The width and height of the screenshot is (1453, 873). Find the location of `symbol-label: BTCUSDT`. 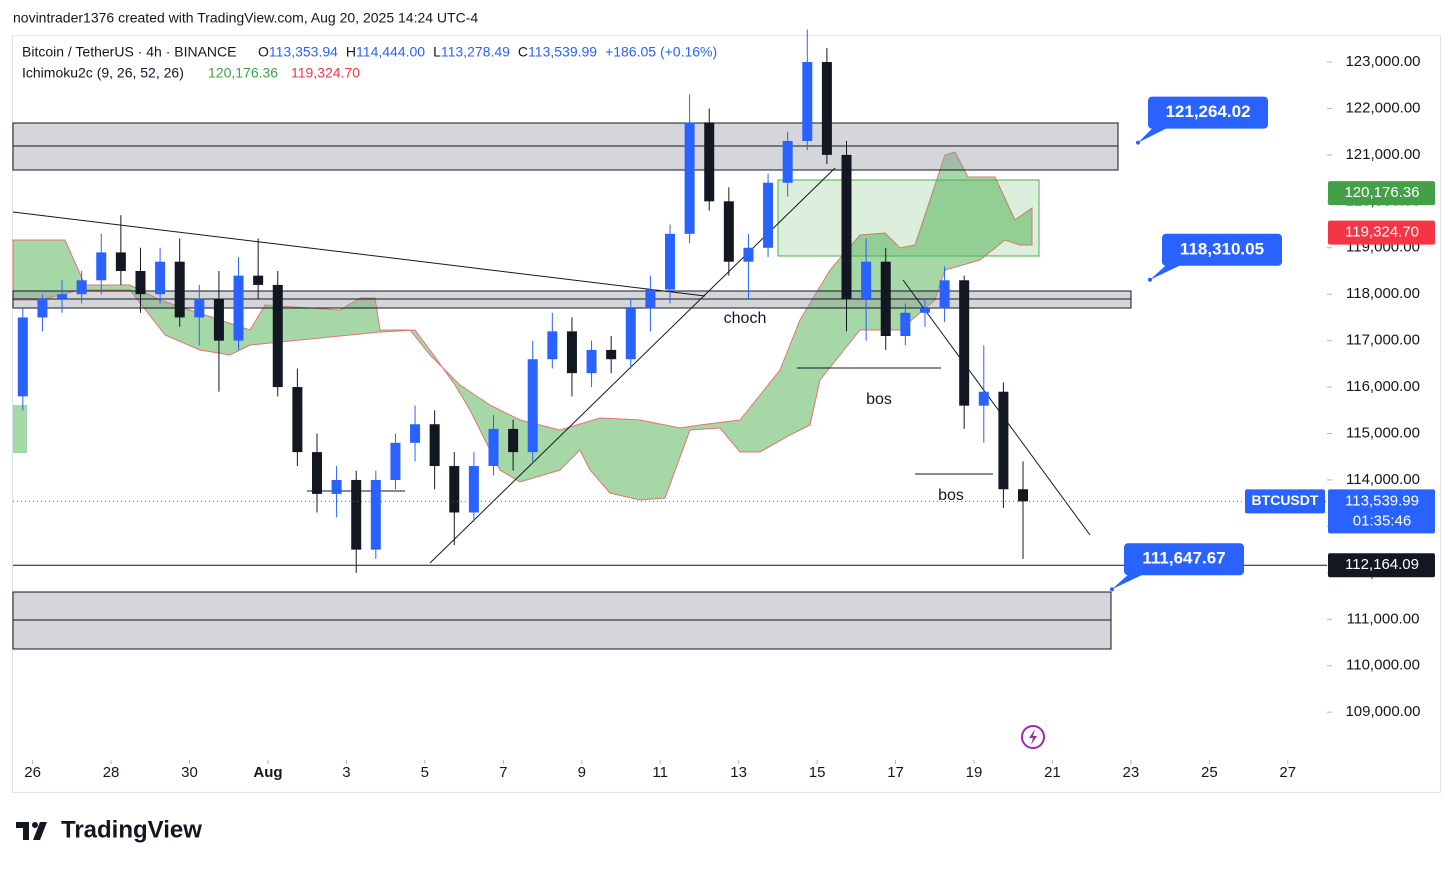

symbol-label: BTCUSDT is located at coordinates (1285, 500).